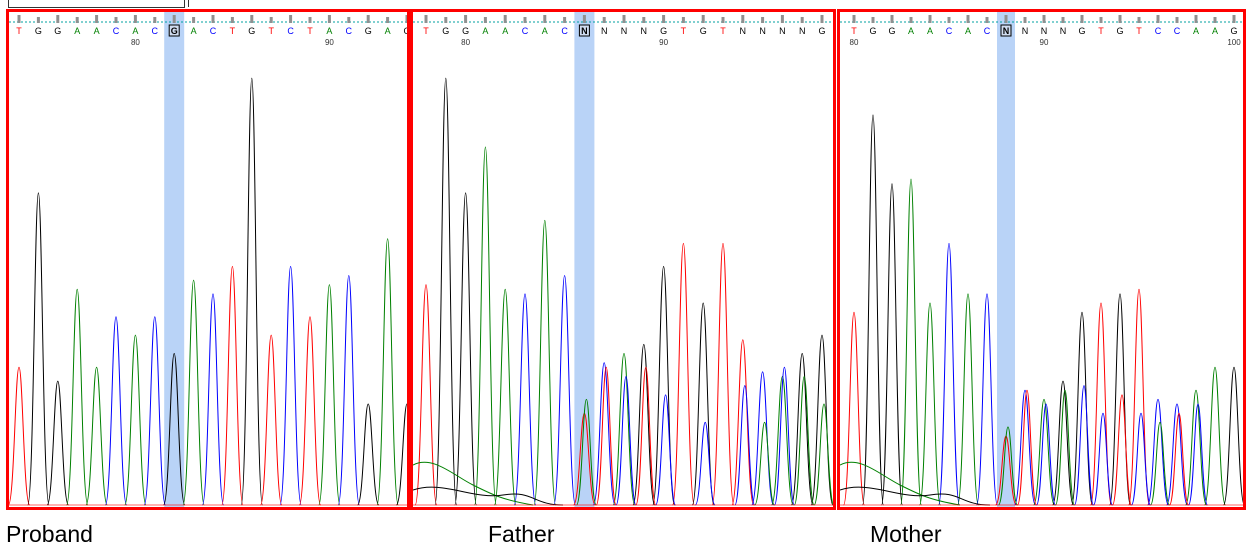 This screenshot has width=1249, height=552. I want to click on window-tab-stub, so click(96, 4).